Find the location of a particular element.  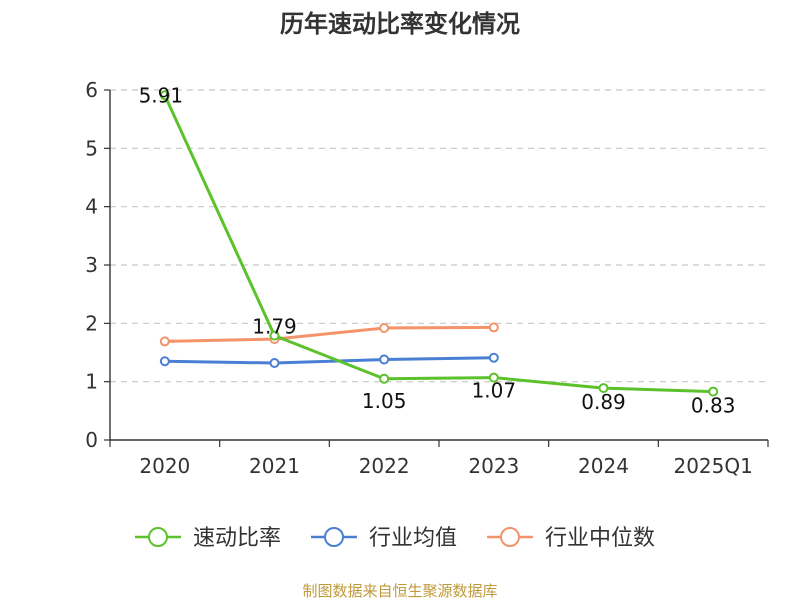

x-tick-label: 2025Q1 is located at coordinates (712, 466).